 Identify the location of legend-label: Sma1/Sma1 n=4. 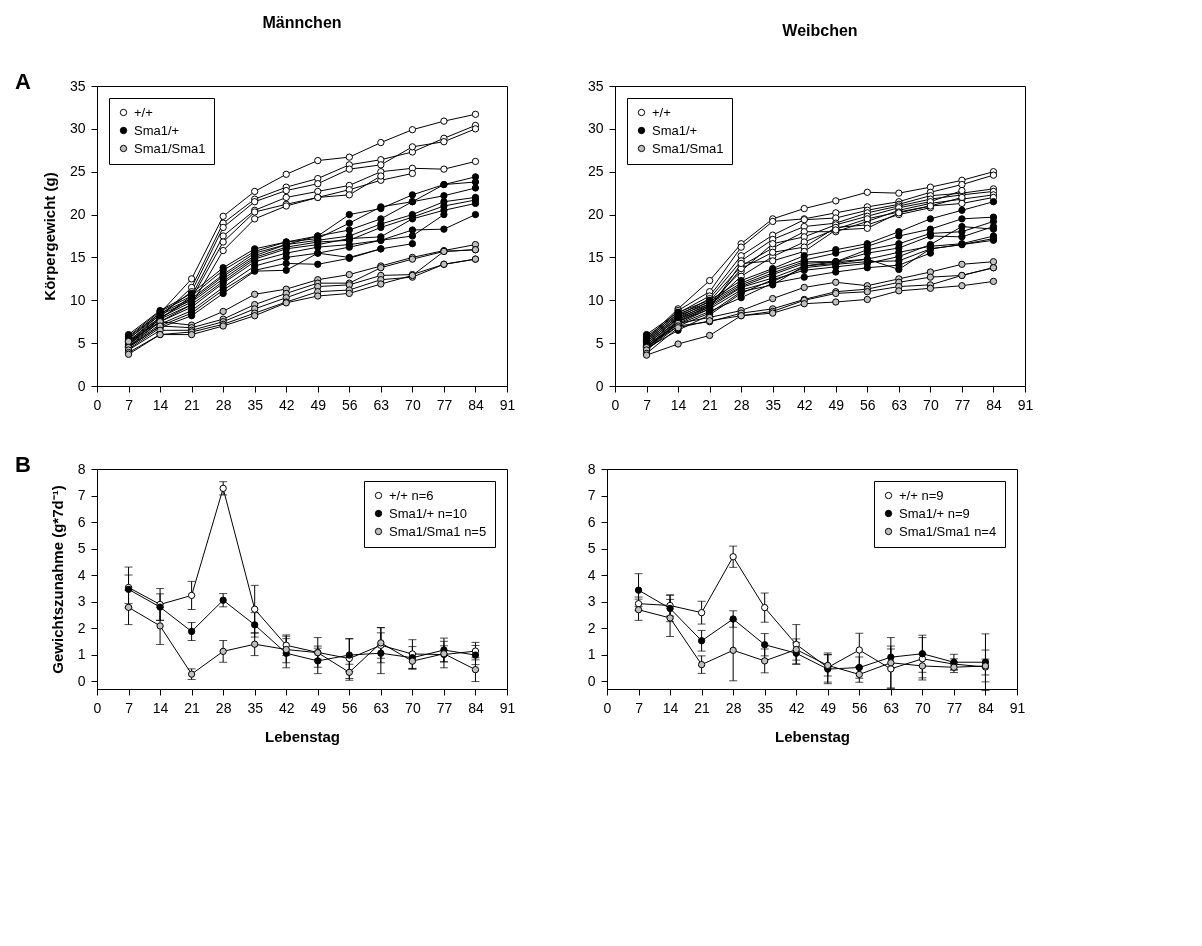
(948, 531).